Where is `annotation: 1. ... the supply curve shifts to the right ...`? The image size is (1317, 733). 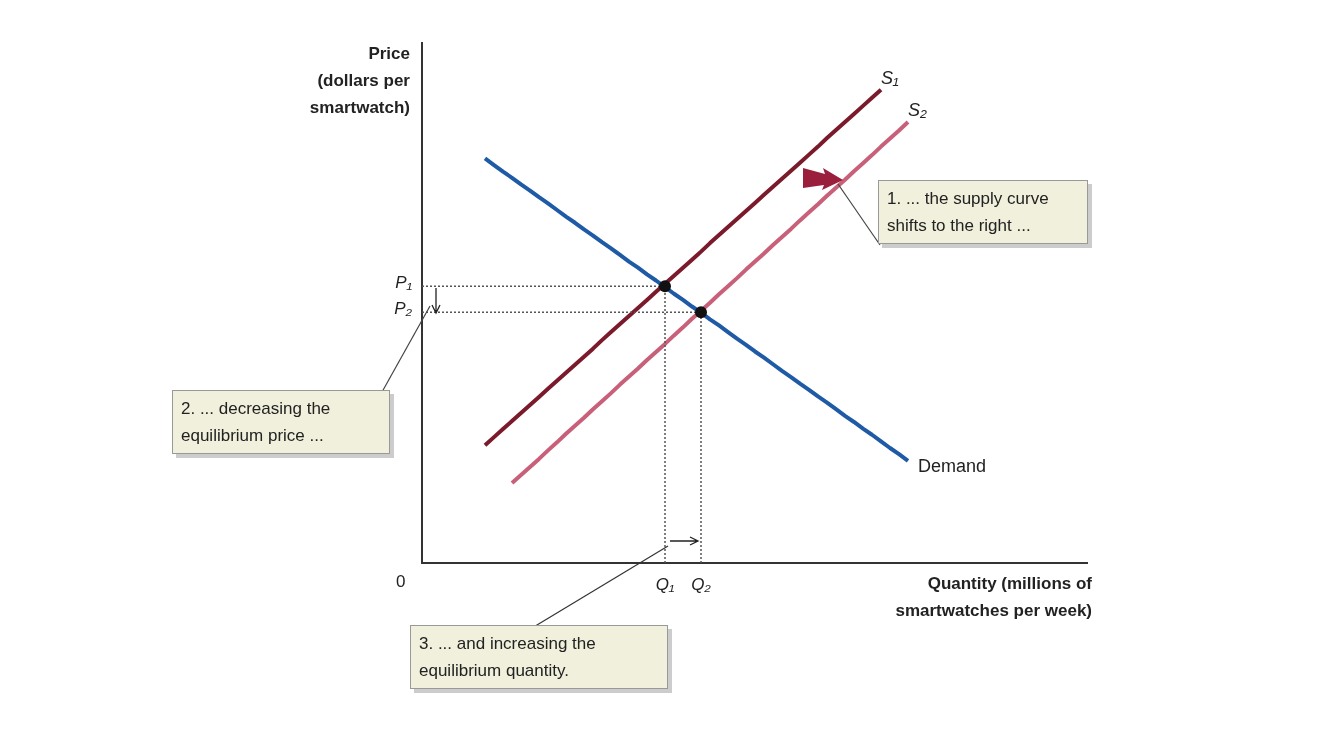 annotation: 1. ... the supply curve shifts to the right ... is located at coordinates (983, 212).